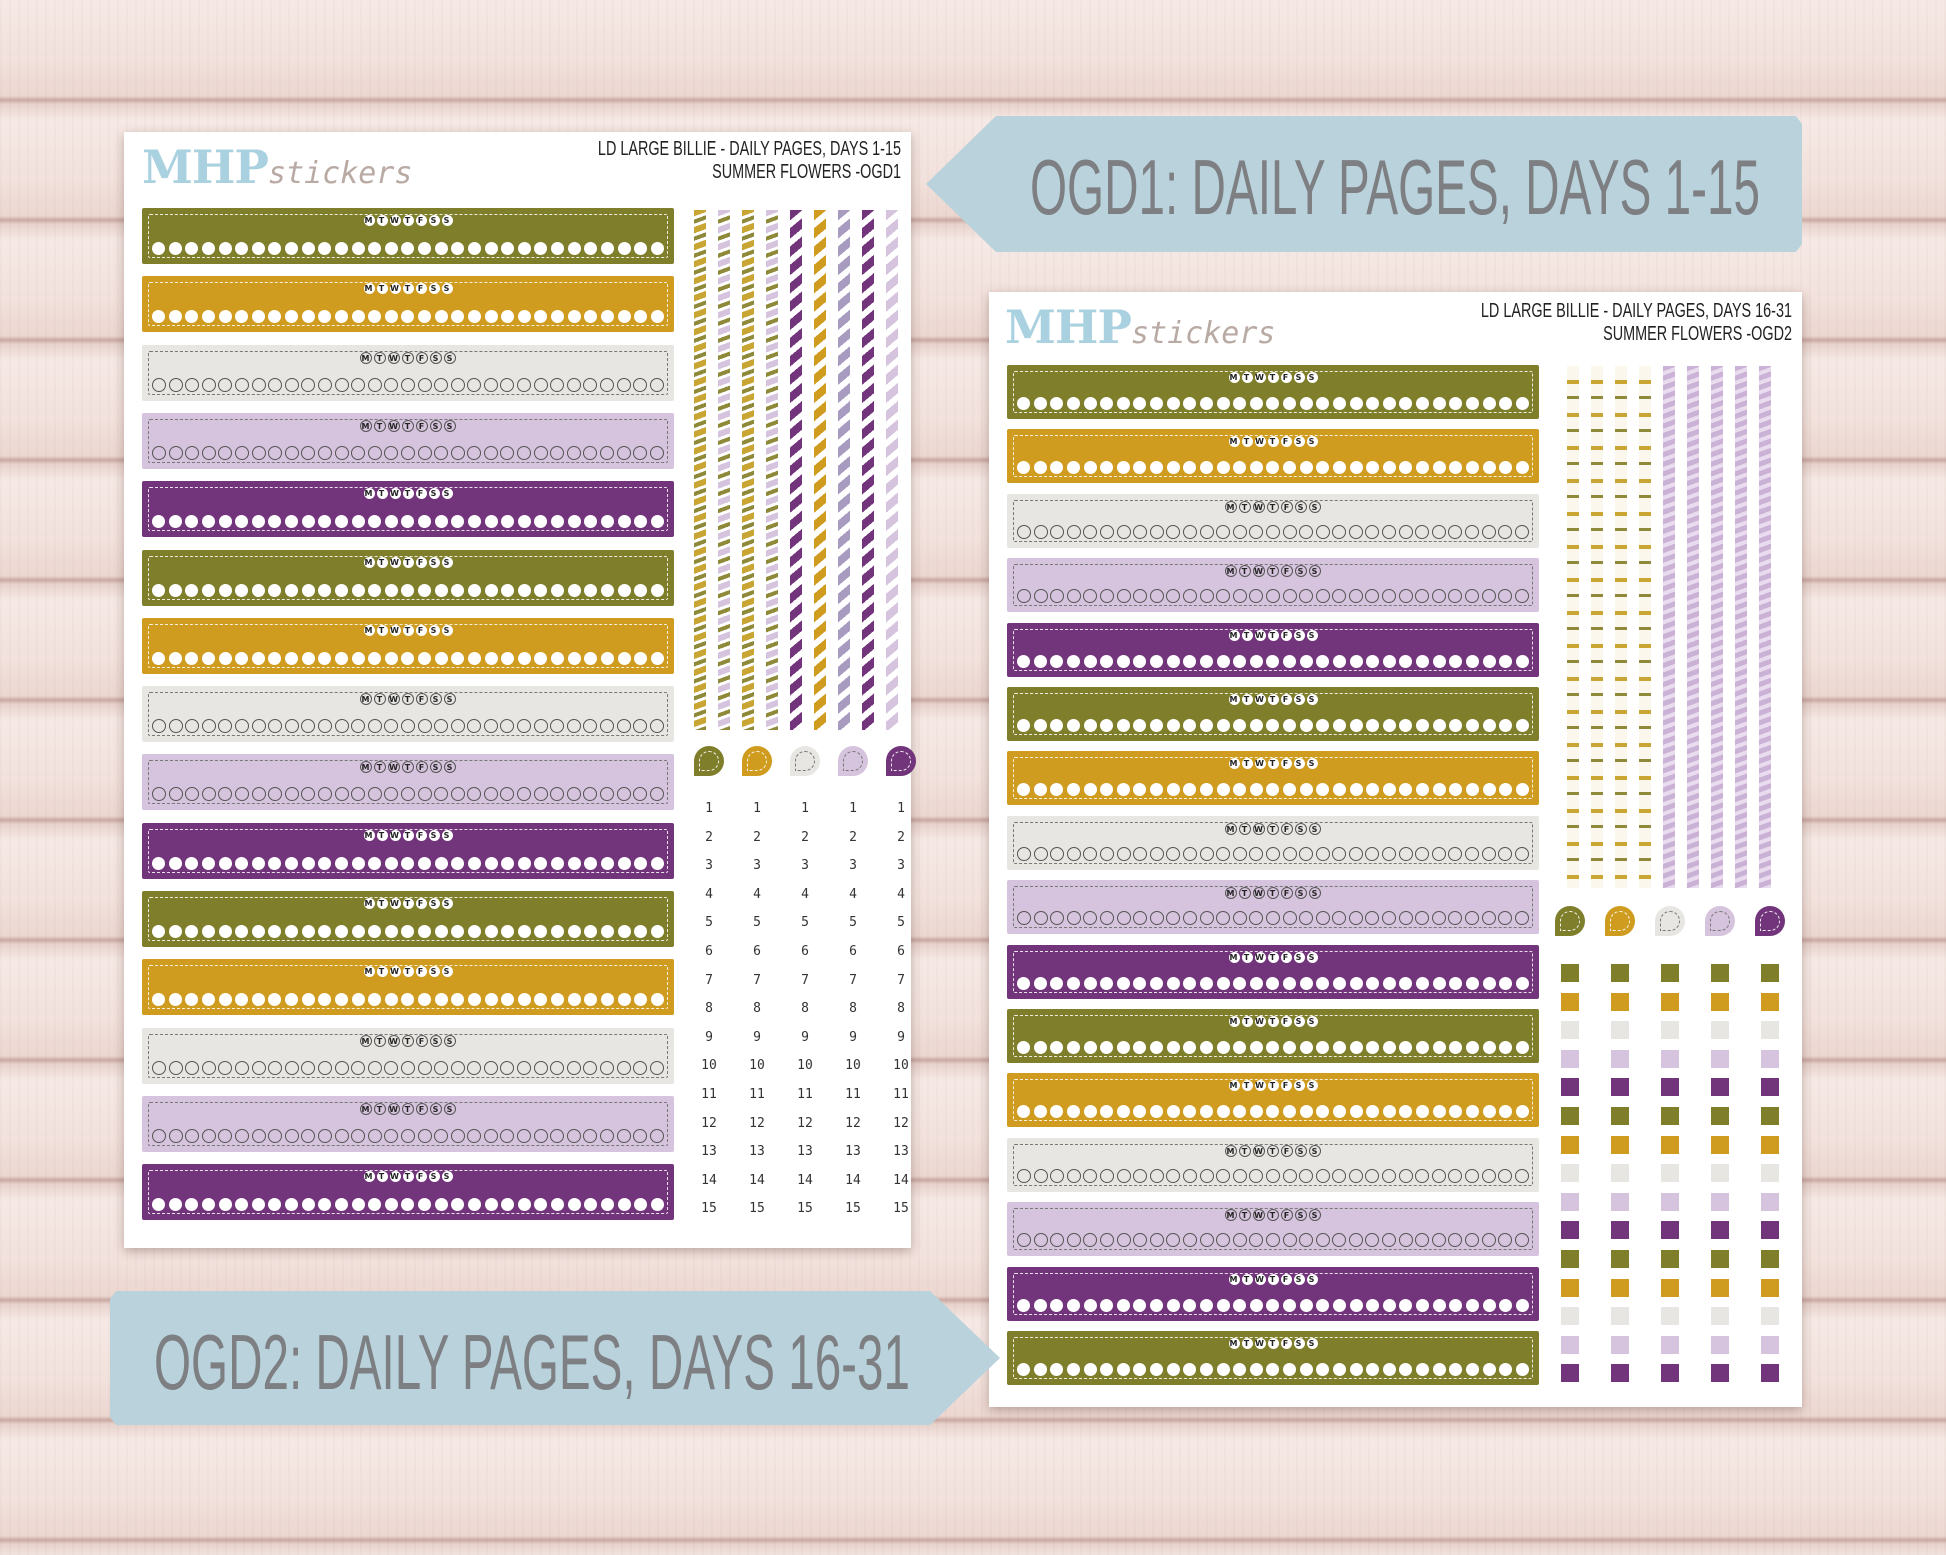 This screenshot has width=1946, height=1555. Describe the element at coordinates (901, 1037) in the screenshot. I see `number-sticker: 9` at that location.